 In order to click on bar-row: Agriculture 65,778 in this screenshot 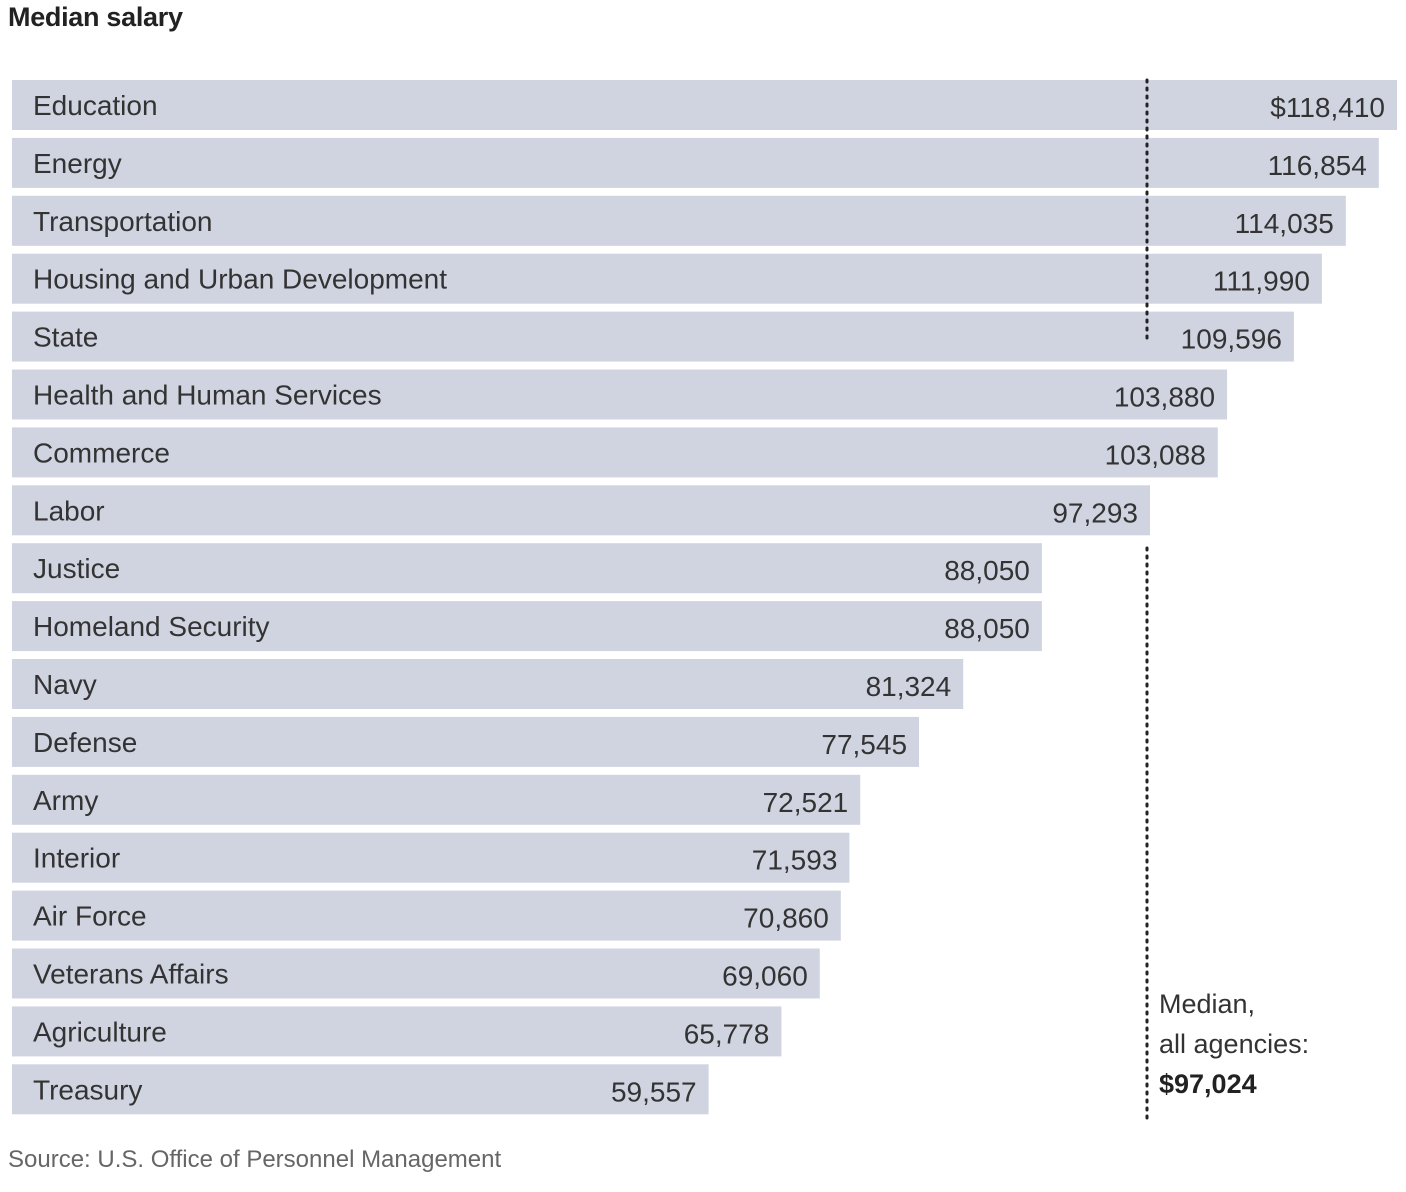, I will do `click(397, 1031)`.